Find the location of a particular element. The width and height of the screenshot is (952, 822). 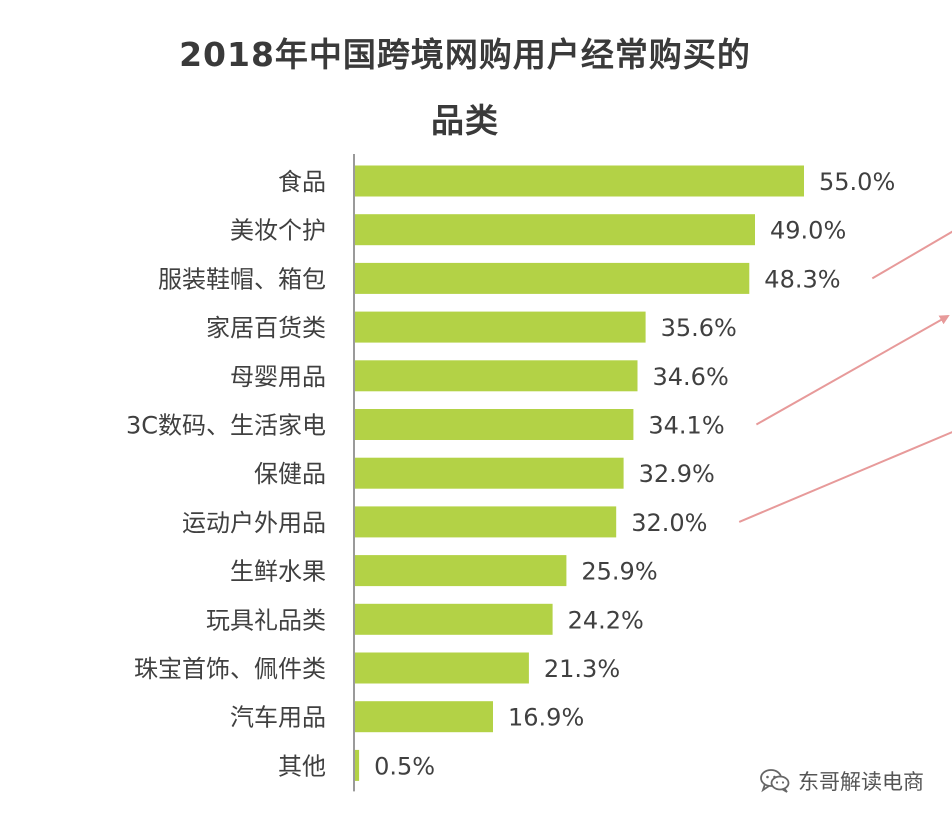

category-label: 珠宝首饰、佩件类 is located at coordinates (230, 669).